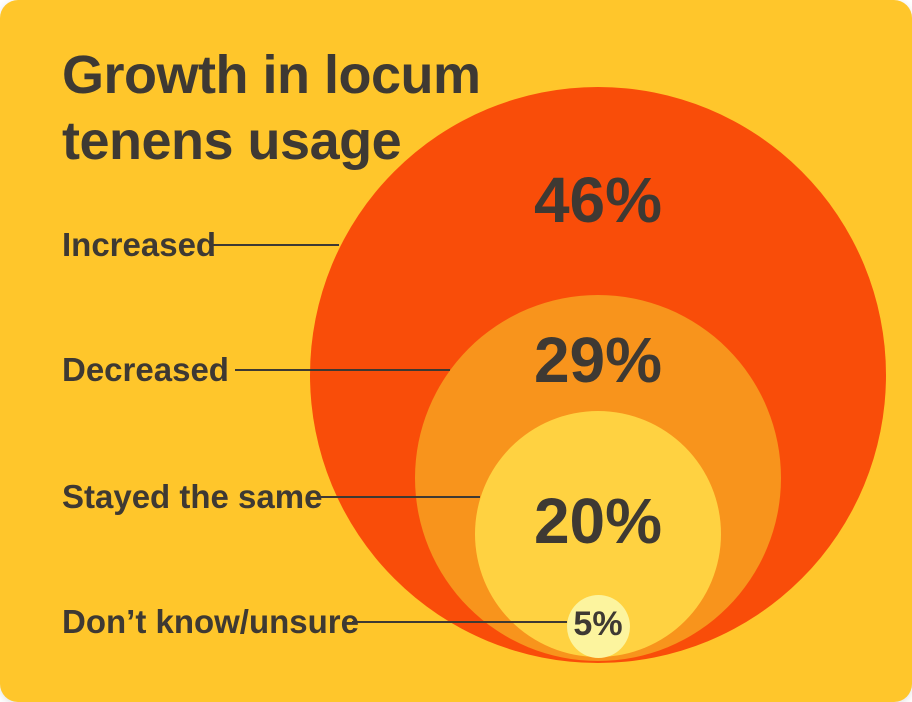 This screenshot has width=912, height=702. What do you see at coordinates (192, 496) in the screenshot?
I see `category-label-stayed-the-same: Stayed the same` at bounding box center [192, 496].